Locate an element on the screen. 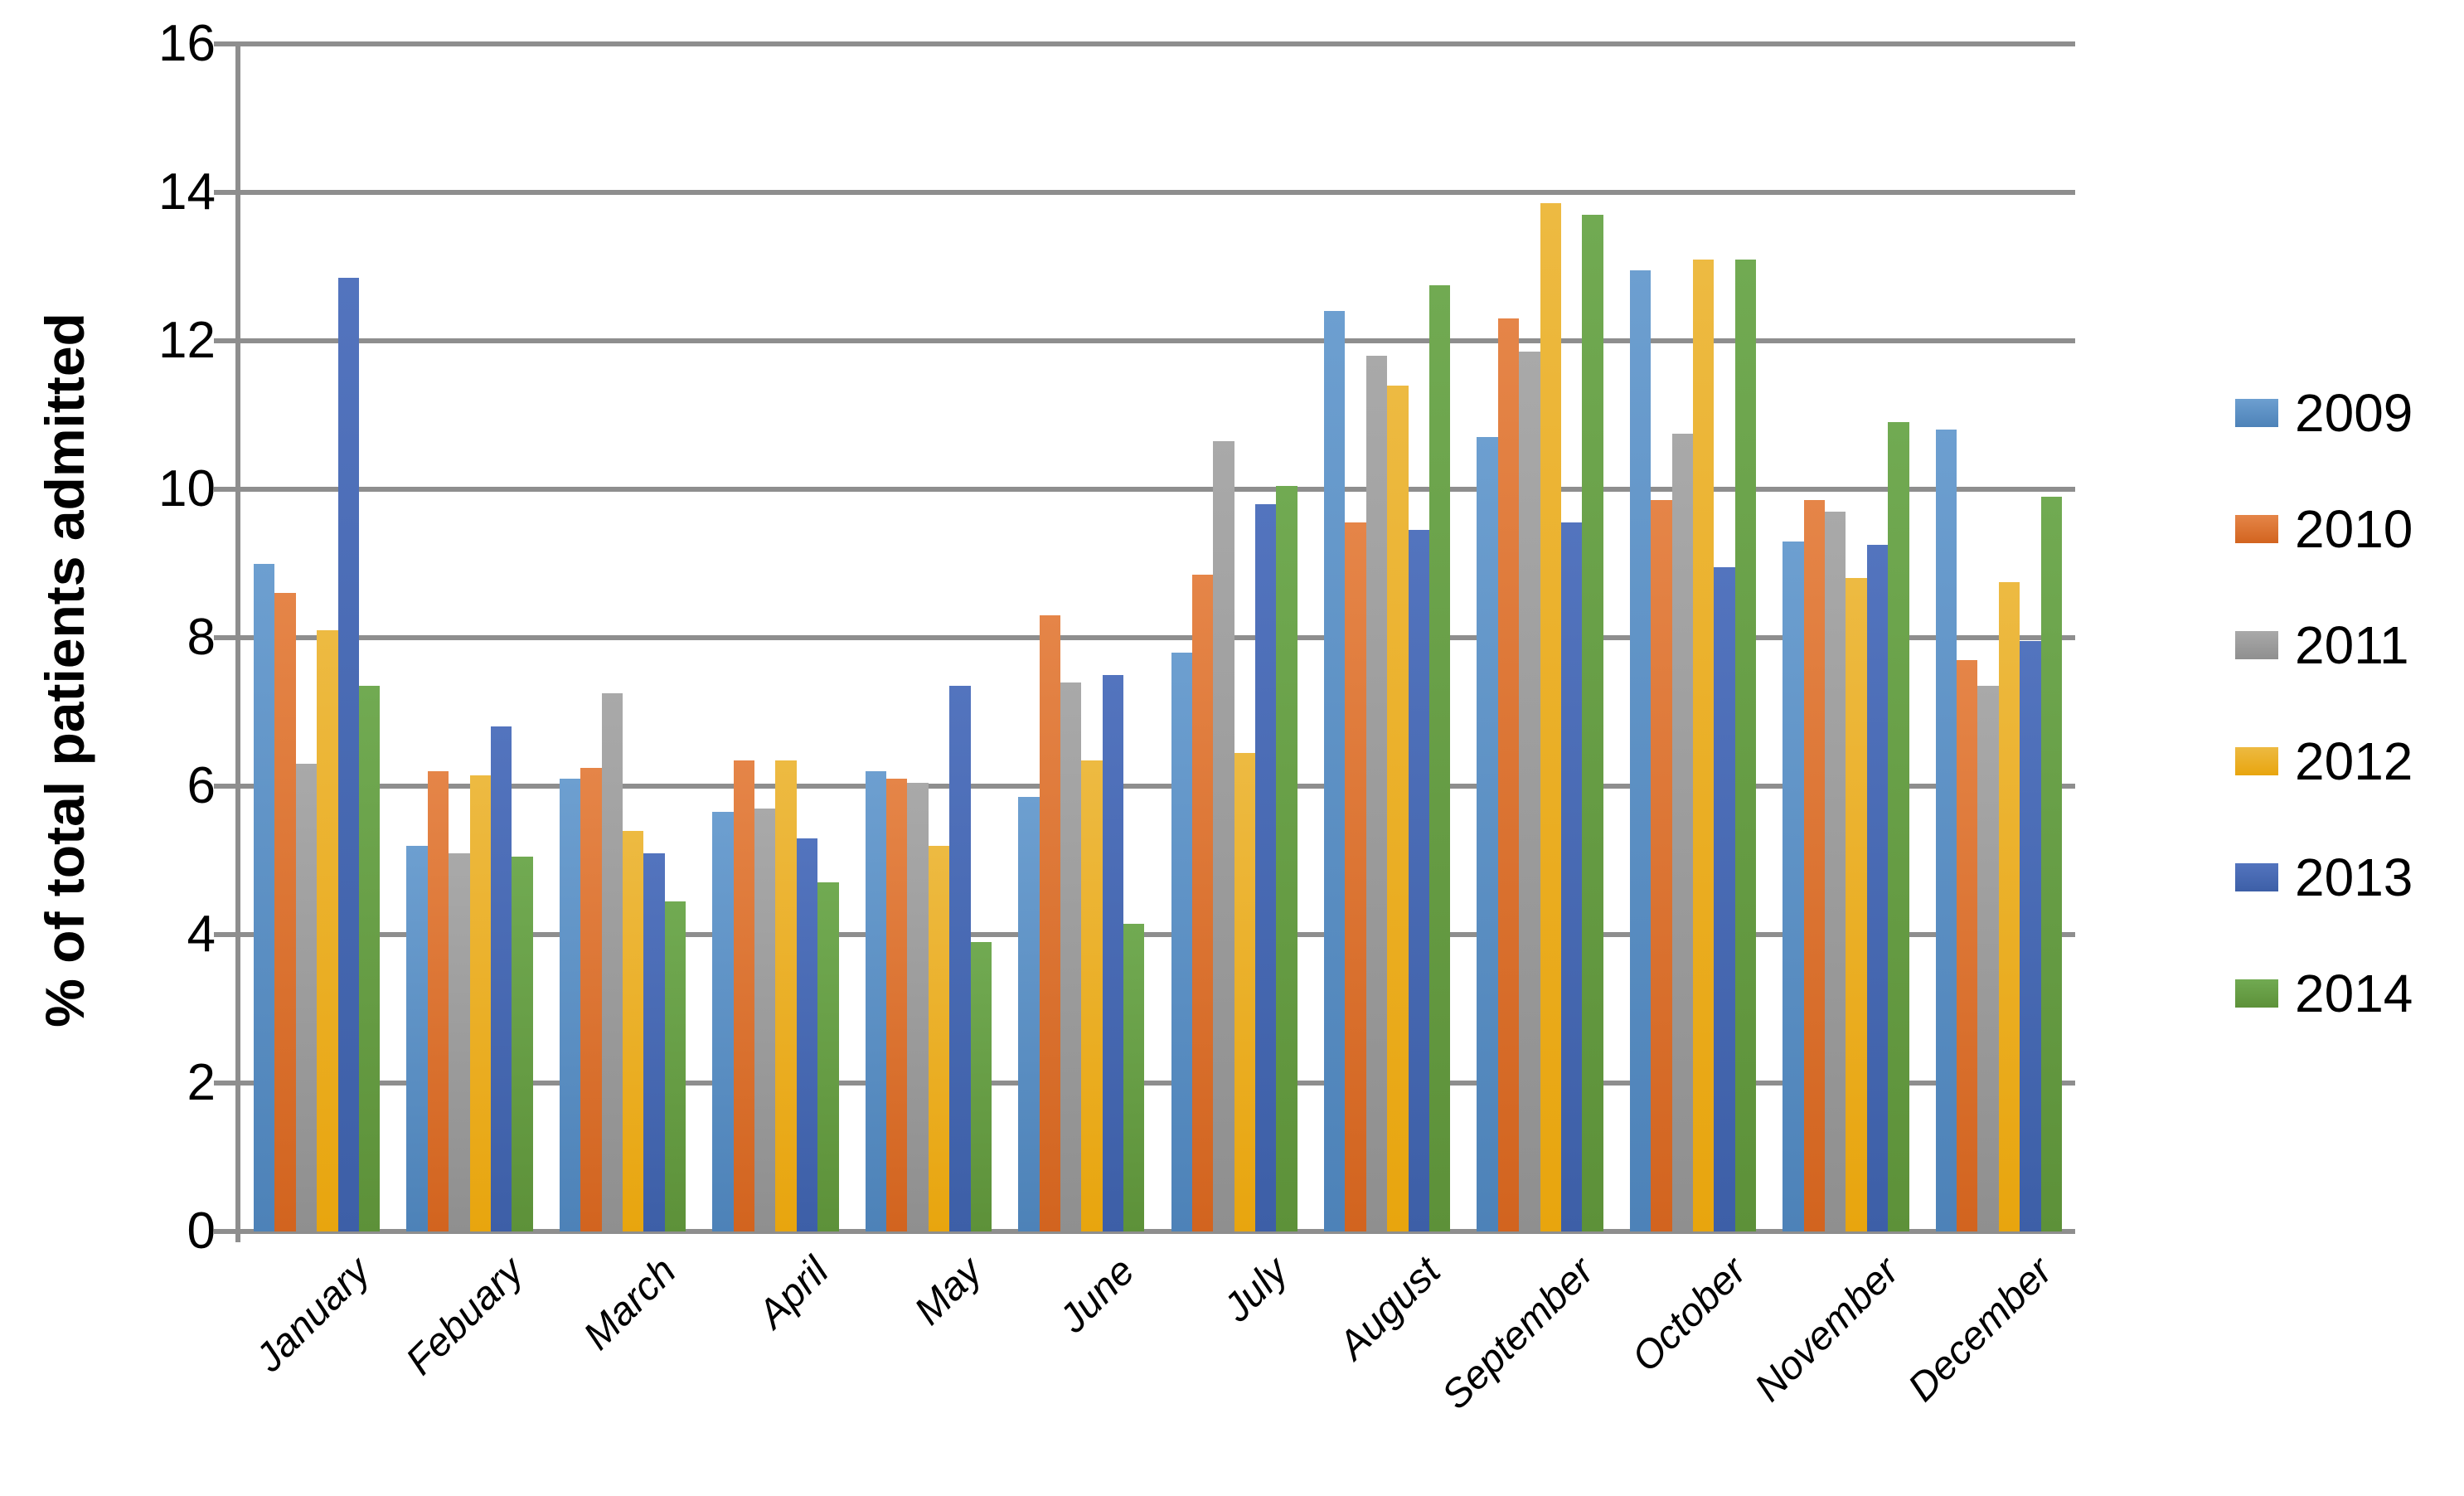 This screenshot has height=1496, width=2464. bar-febuary-2014 is located at coordinates (522, 1044).